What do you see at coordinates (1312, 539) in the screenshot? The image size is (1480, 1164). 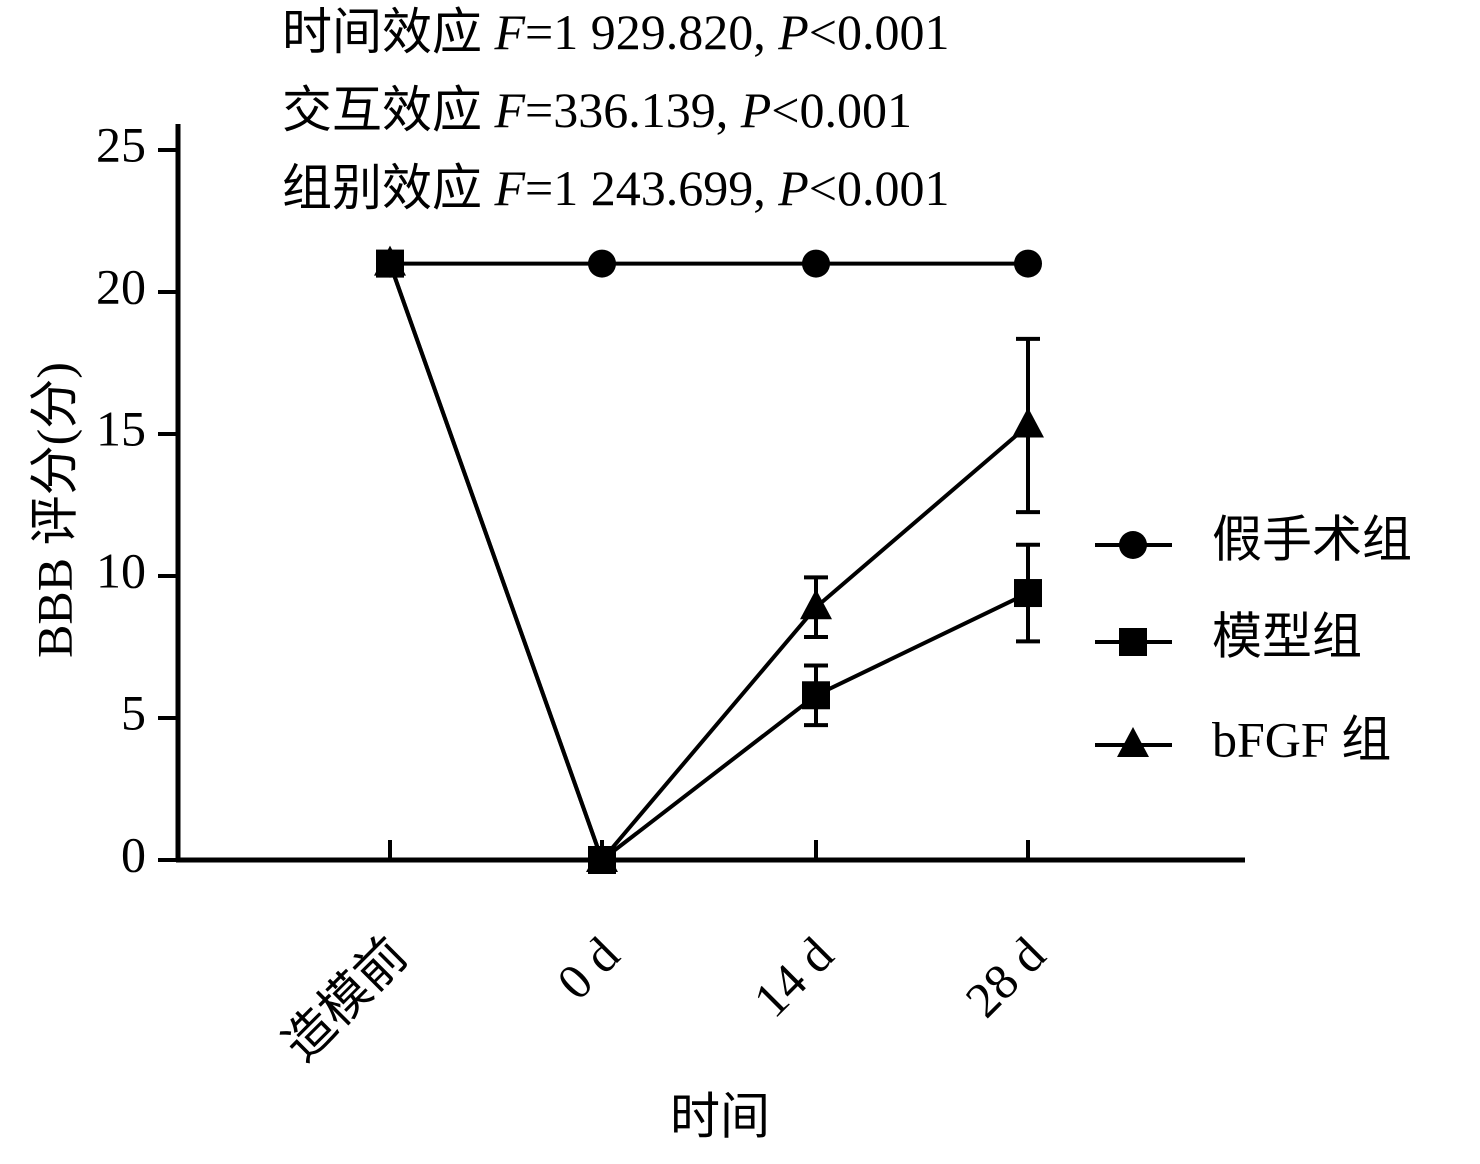 I see `legend-label: 假手术组` at bounding box center [1312, 539].